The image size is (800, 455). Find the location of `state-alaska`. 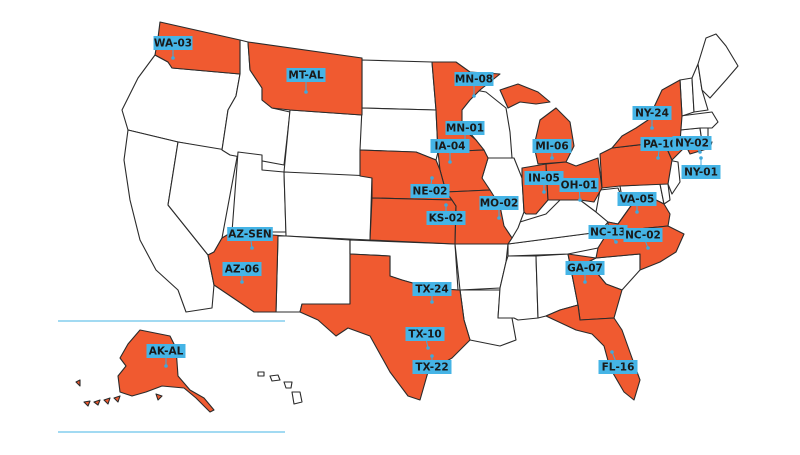

state-alaska is located at coordinates (166, 371).